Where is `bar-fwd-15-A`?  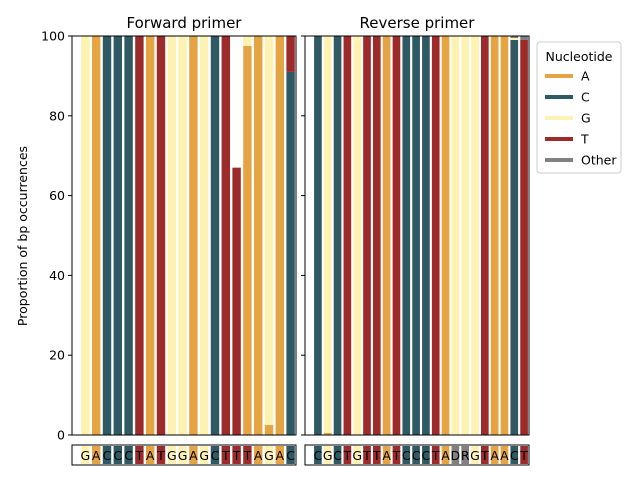 bar-fwd-15-A is located at coordinates (247, 240).